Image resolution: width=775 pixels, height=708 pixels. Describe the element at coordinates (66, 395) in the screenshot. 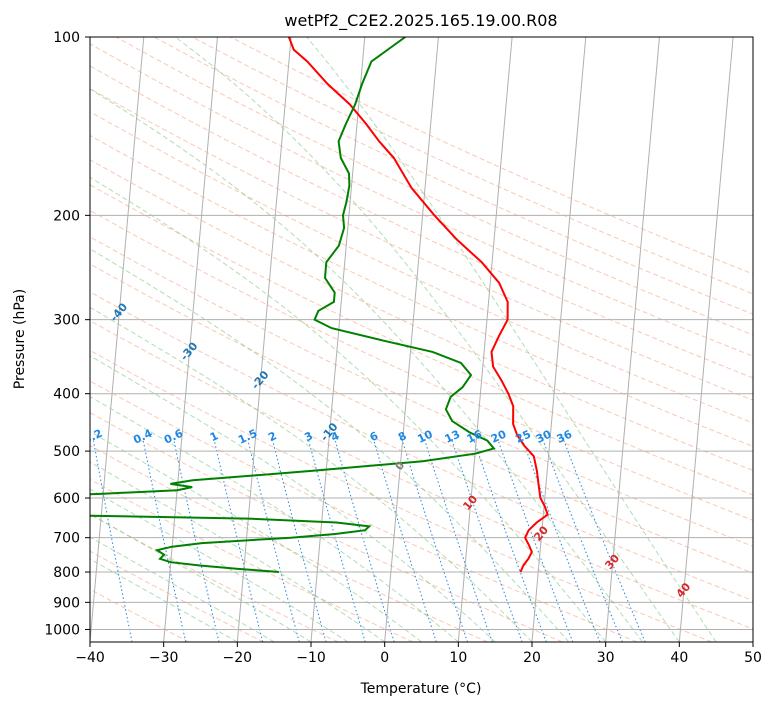

I see `y-tick-label: 400` at that location.